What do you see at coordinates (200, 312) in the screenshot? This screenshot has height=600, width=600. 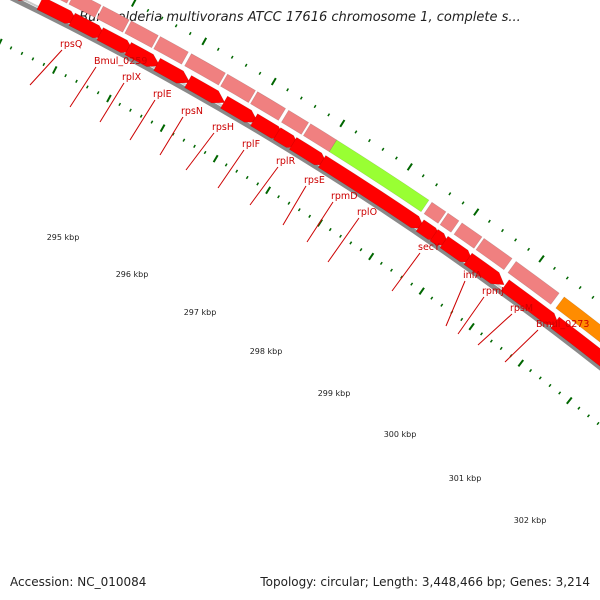 I see `scale-label: 297 kbp` at bounding box center [200, 312].